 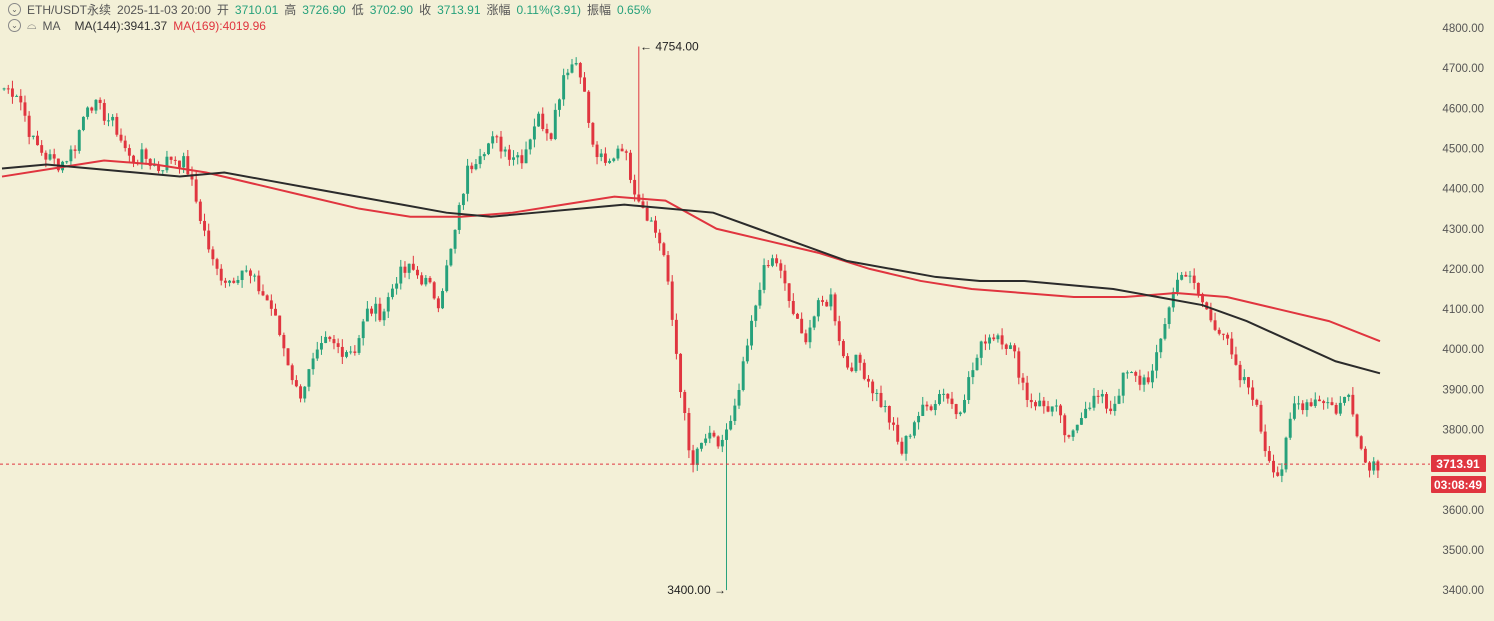 What do you see at coordinates (51, 25) in the screenshot?
I see `indicator-name: MA` at bounding box center [51, 25].